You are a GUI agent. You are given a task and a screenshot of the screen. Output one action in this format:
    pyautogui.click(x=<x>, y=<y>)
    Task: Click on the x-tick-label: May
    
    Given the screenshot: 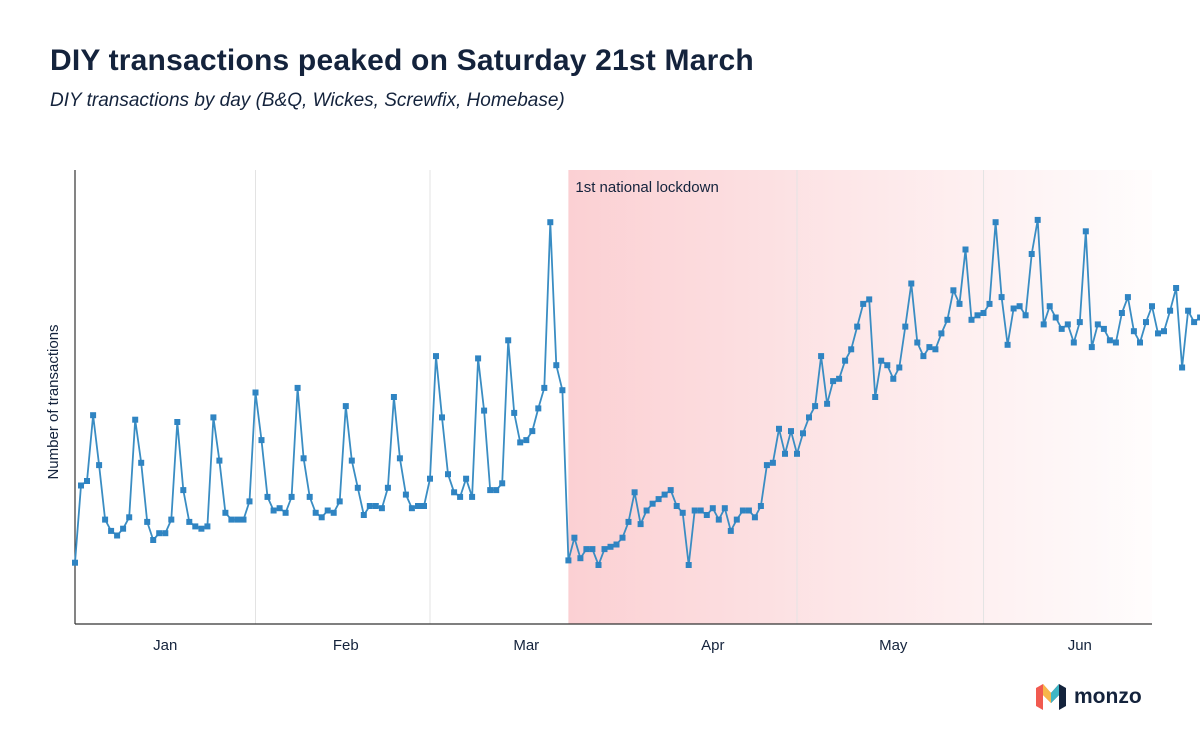 What is the action you would take?
    pyautogui.click(x=893, y=645)
    